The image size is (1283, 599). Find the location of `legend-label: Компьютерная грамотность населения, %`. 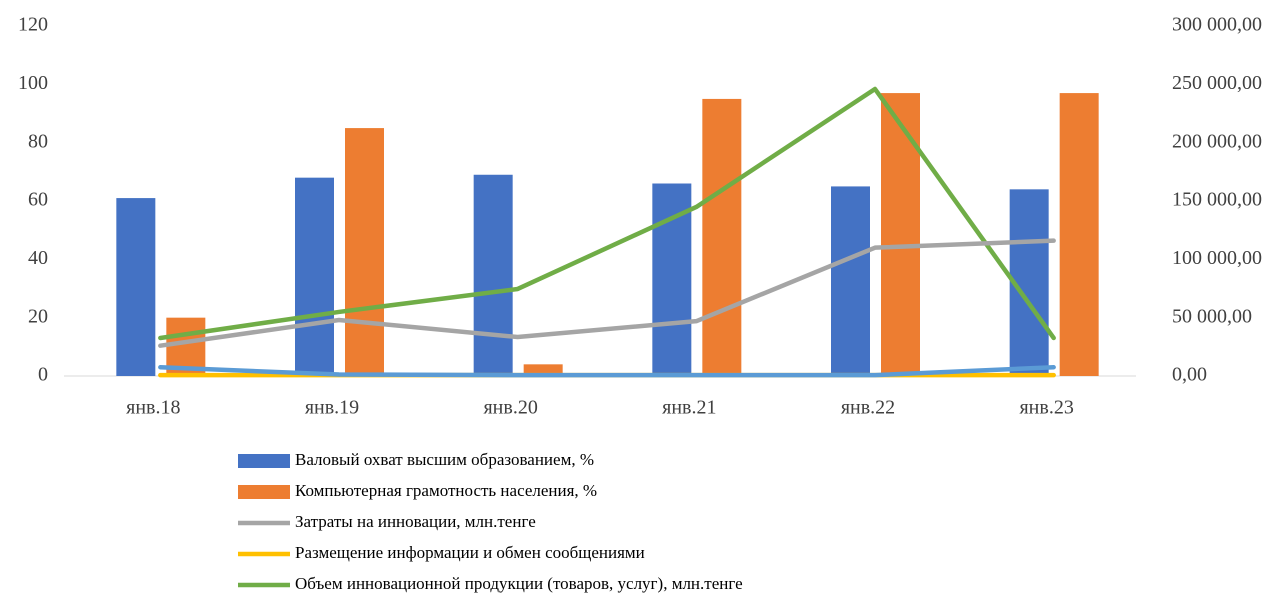

legend-label: Компьютерная грамотность населения, % is located at coordinates (446, 490).